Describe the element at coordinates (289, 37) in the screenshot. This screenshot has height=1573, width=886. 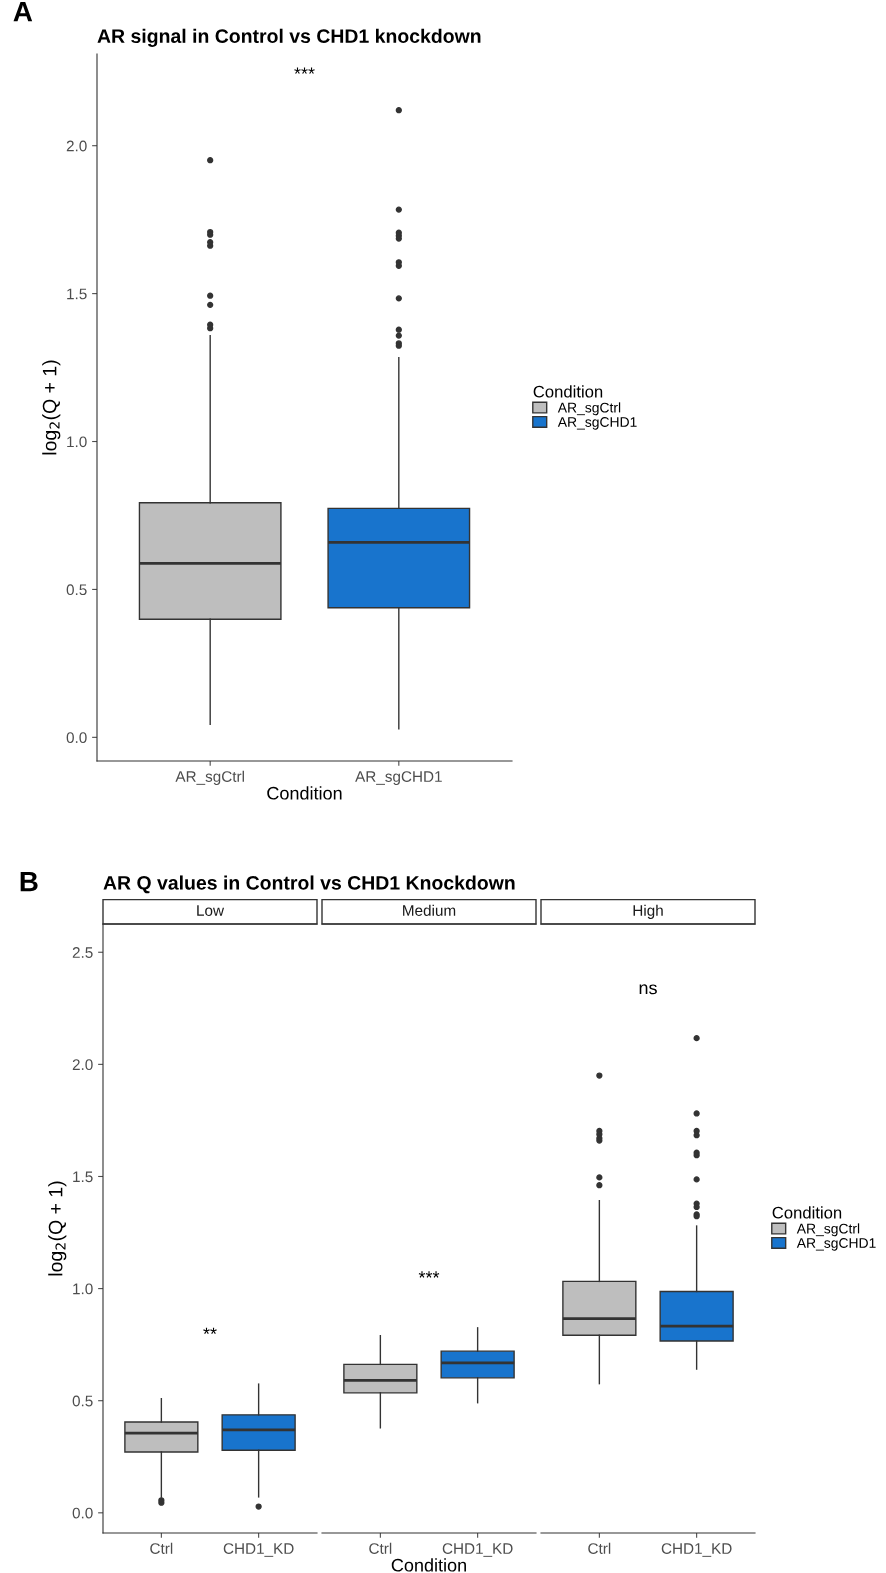
I see `chart-title: AR signal in Control vs CHD1 knockdown` at that location.